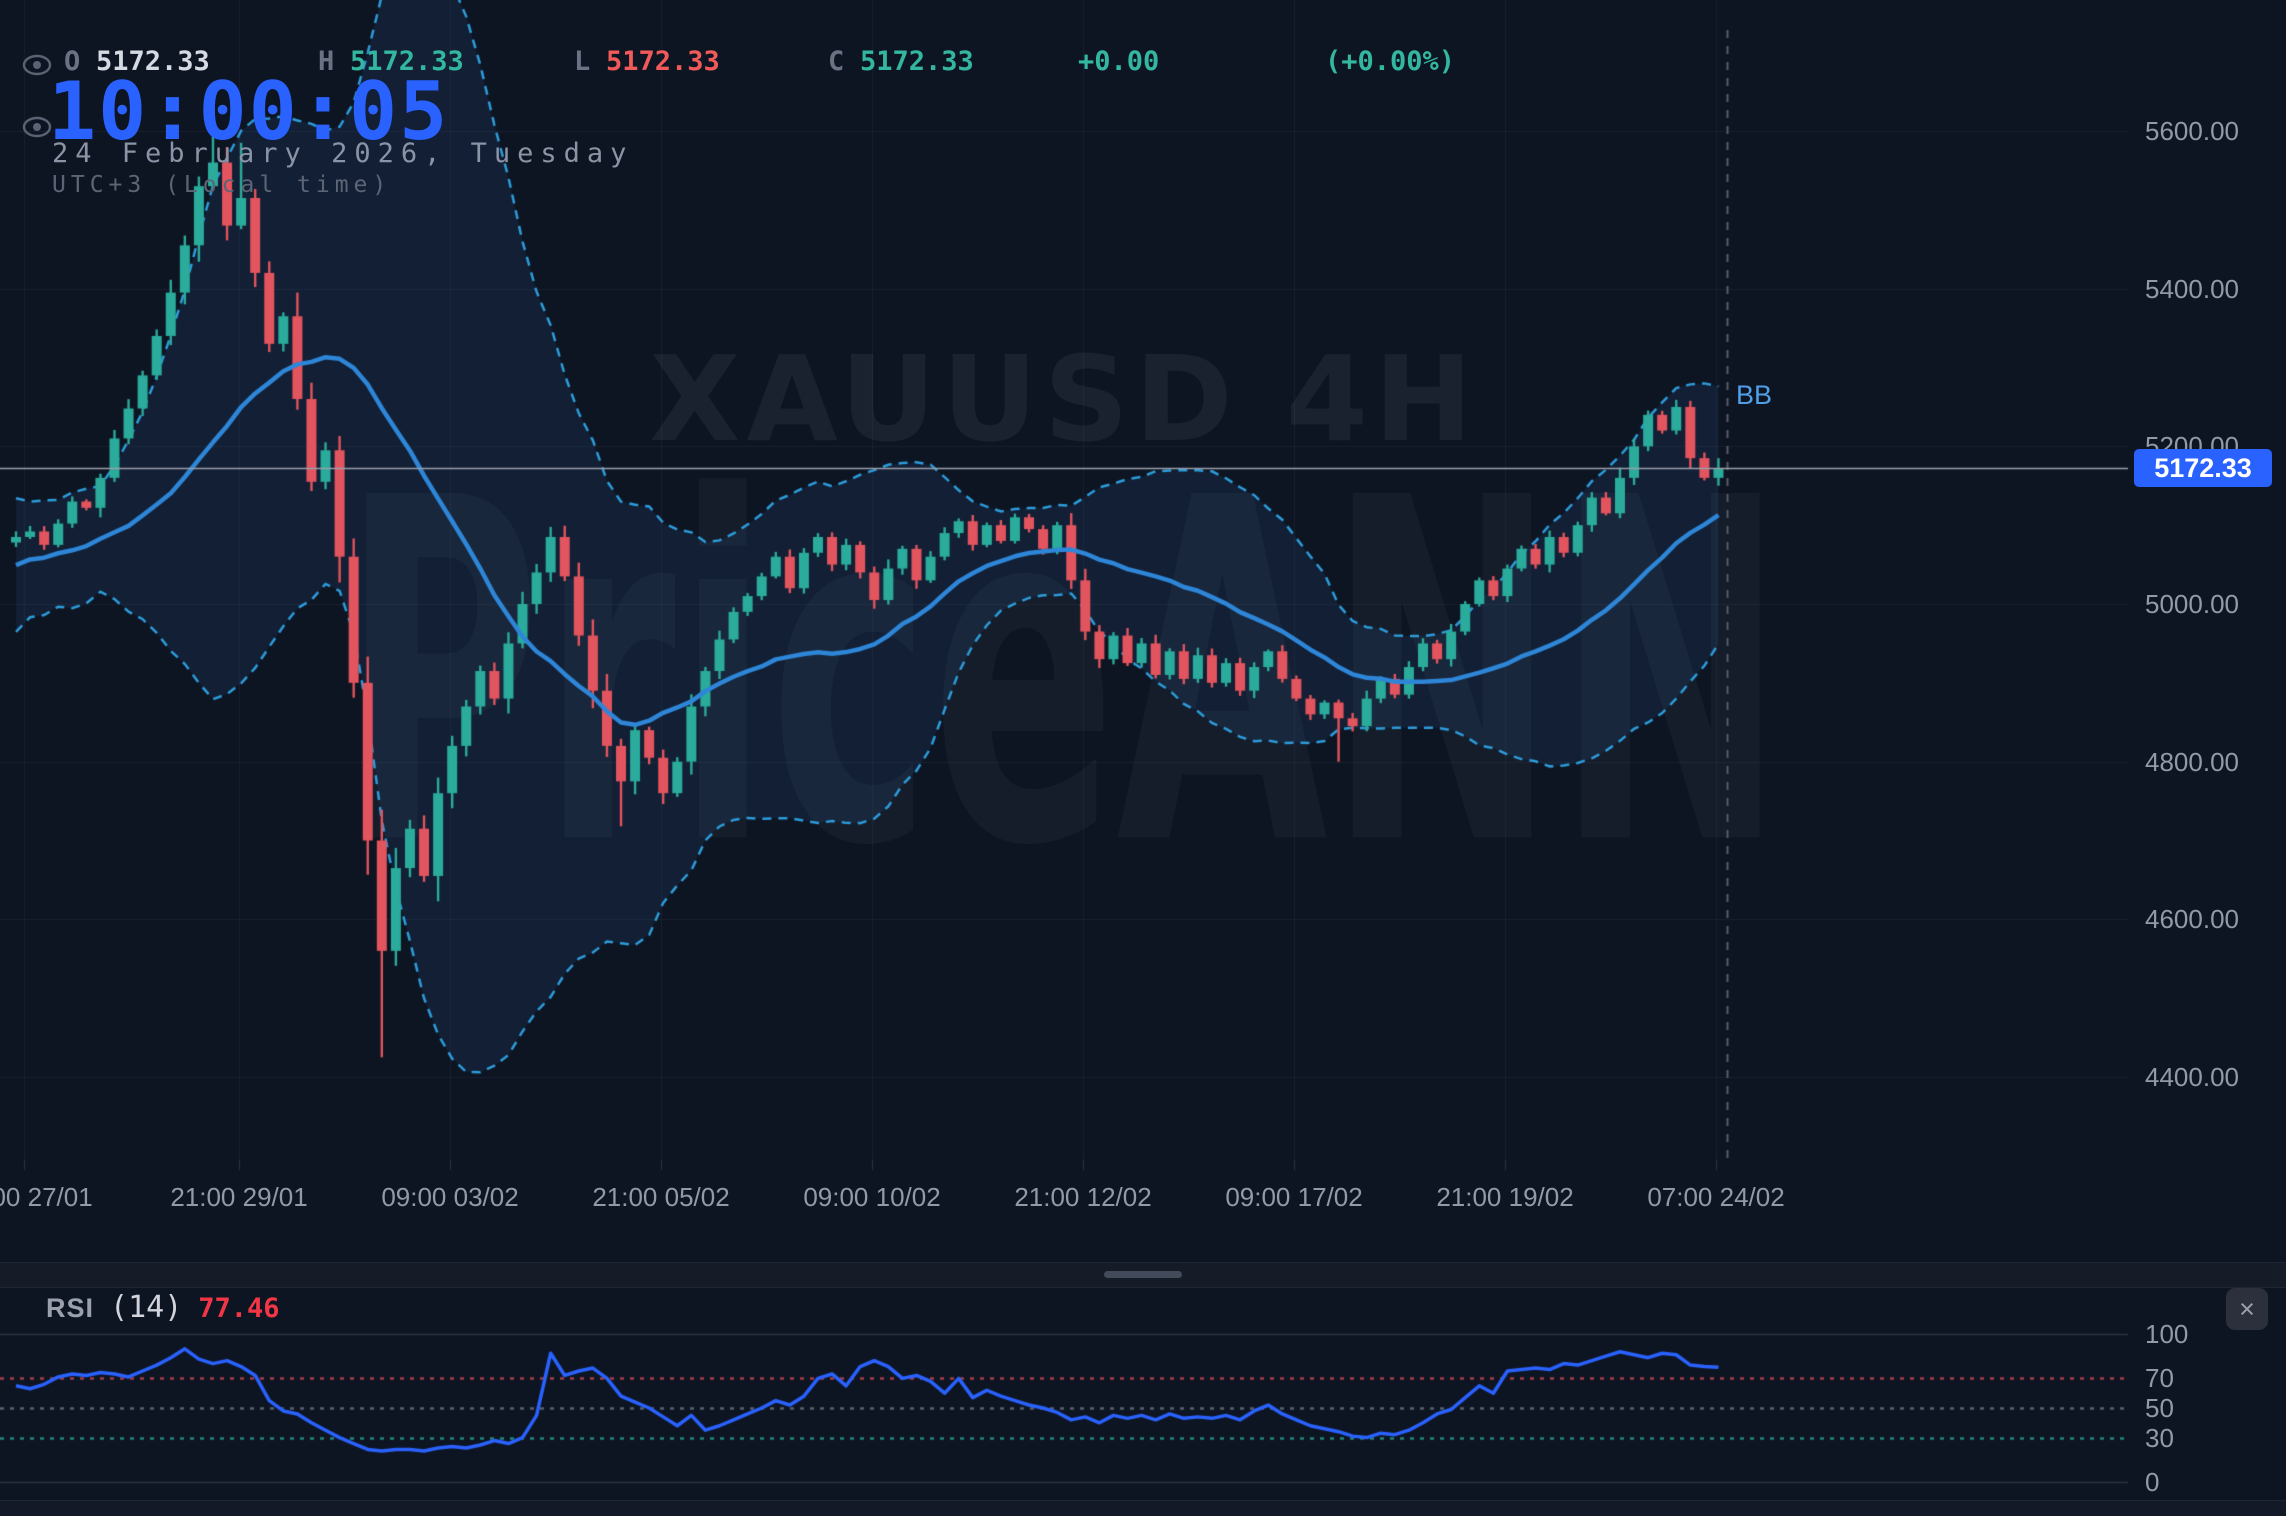  What do you see at coordinates (1716, 1197) in the screenshot?
I see `time-tick-label: 07:00 24/02` at bounding box center [1716, 1197].